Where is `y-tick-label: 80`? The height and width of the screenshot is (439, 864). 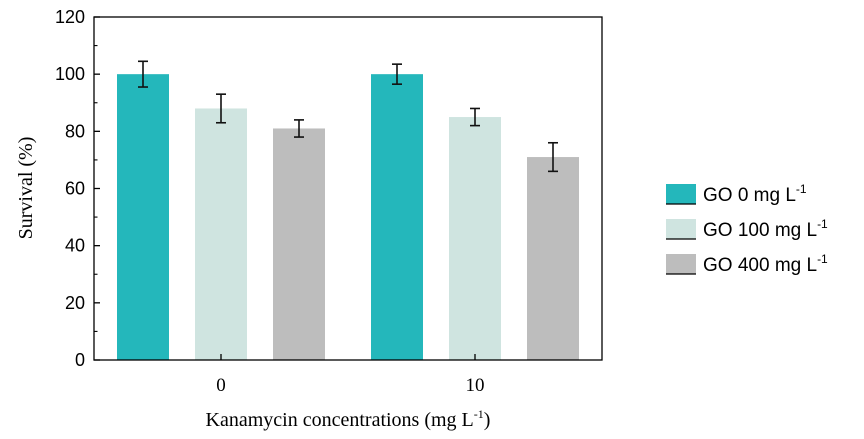
y-tick-label: 80 is located at coordinates (75, 131).